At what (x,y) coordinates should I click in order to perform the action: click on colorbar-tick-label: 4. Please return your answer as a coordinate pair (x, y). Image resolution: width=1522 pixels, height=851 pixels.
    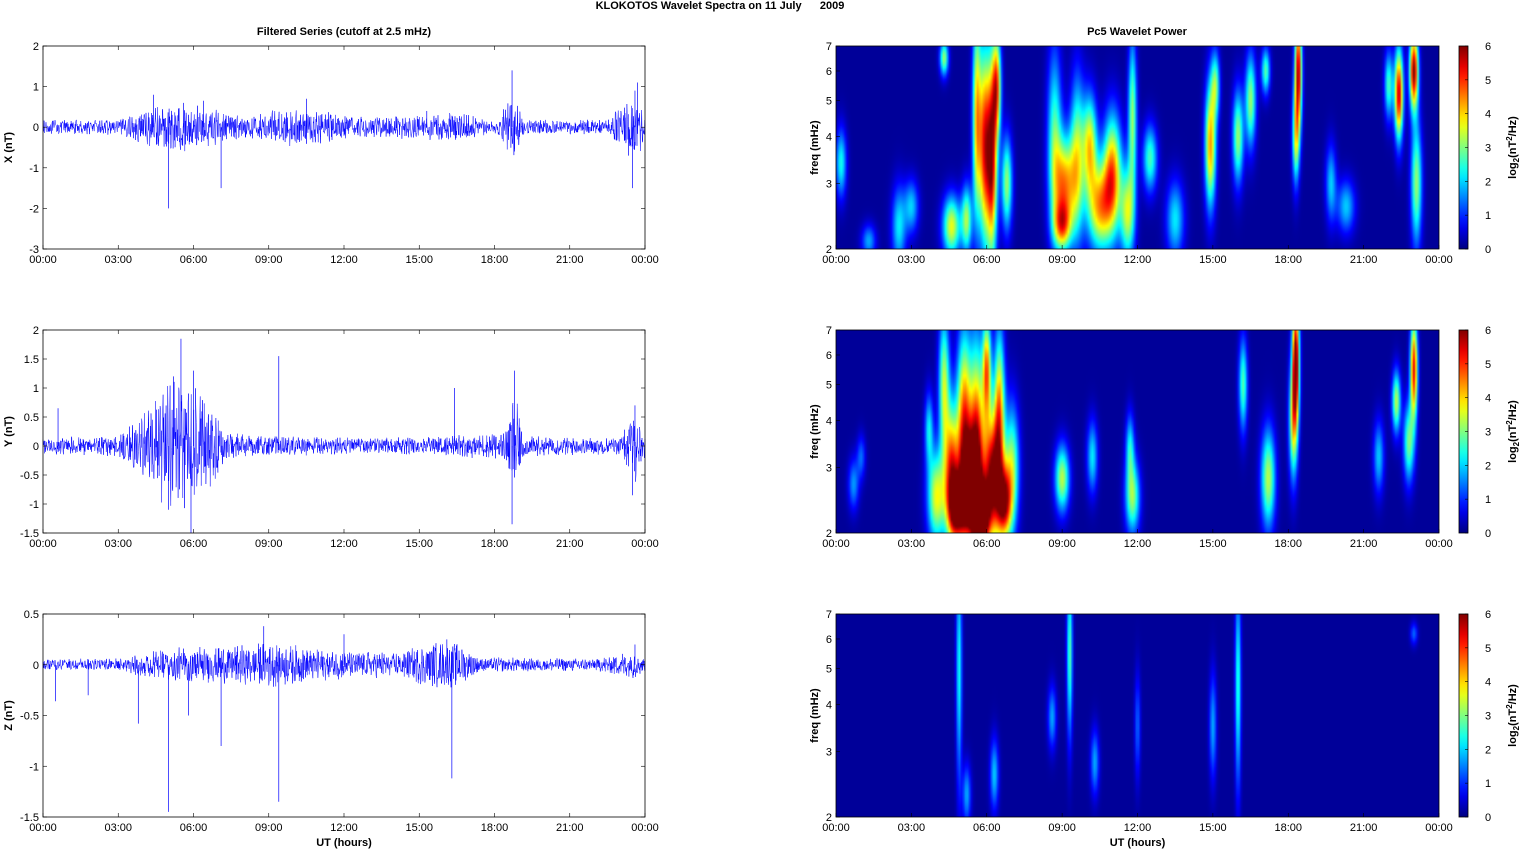
    Looking at the image, I should click on (1488, 115).